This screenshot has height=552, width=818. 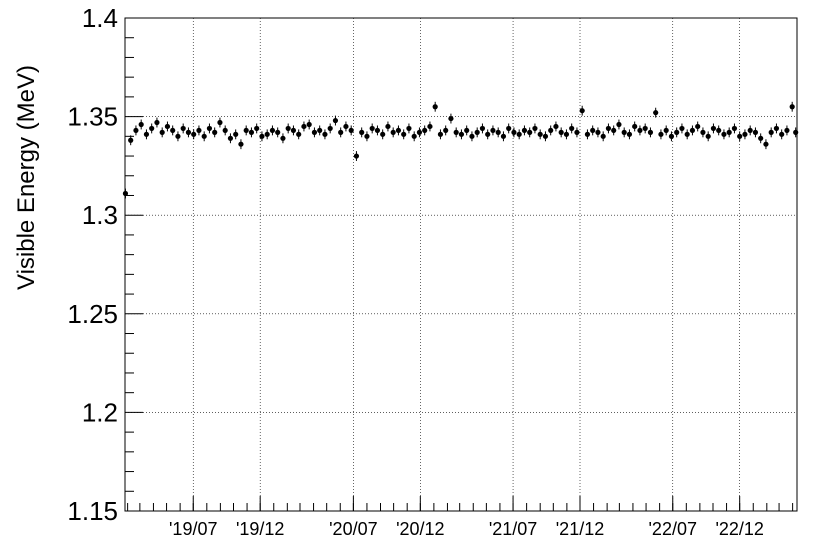 I want to click on y-axis-label: Visible Energy (MeV), so click(x=26, y=177).